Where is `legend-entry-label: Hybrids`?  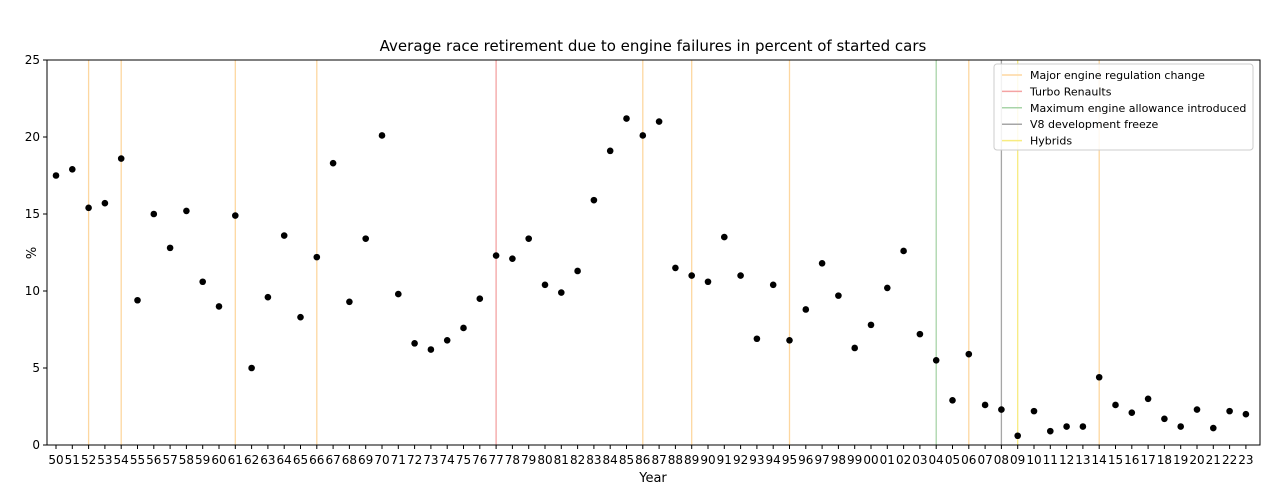
legend-entry-label: Hybrids is located at coordinates (1051, 141).